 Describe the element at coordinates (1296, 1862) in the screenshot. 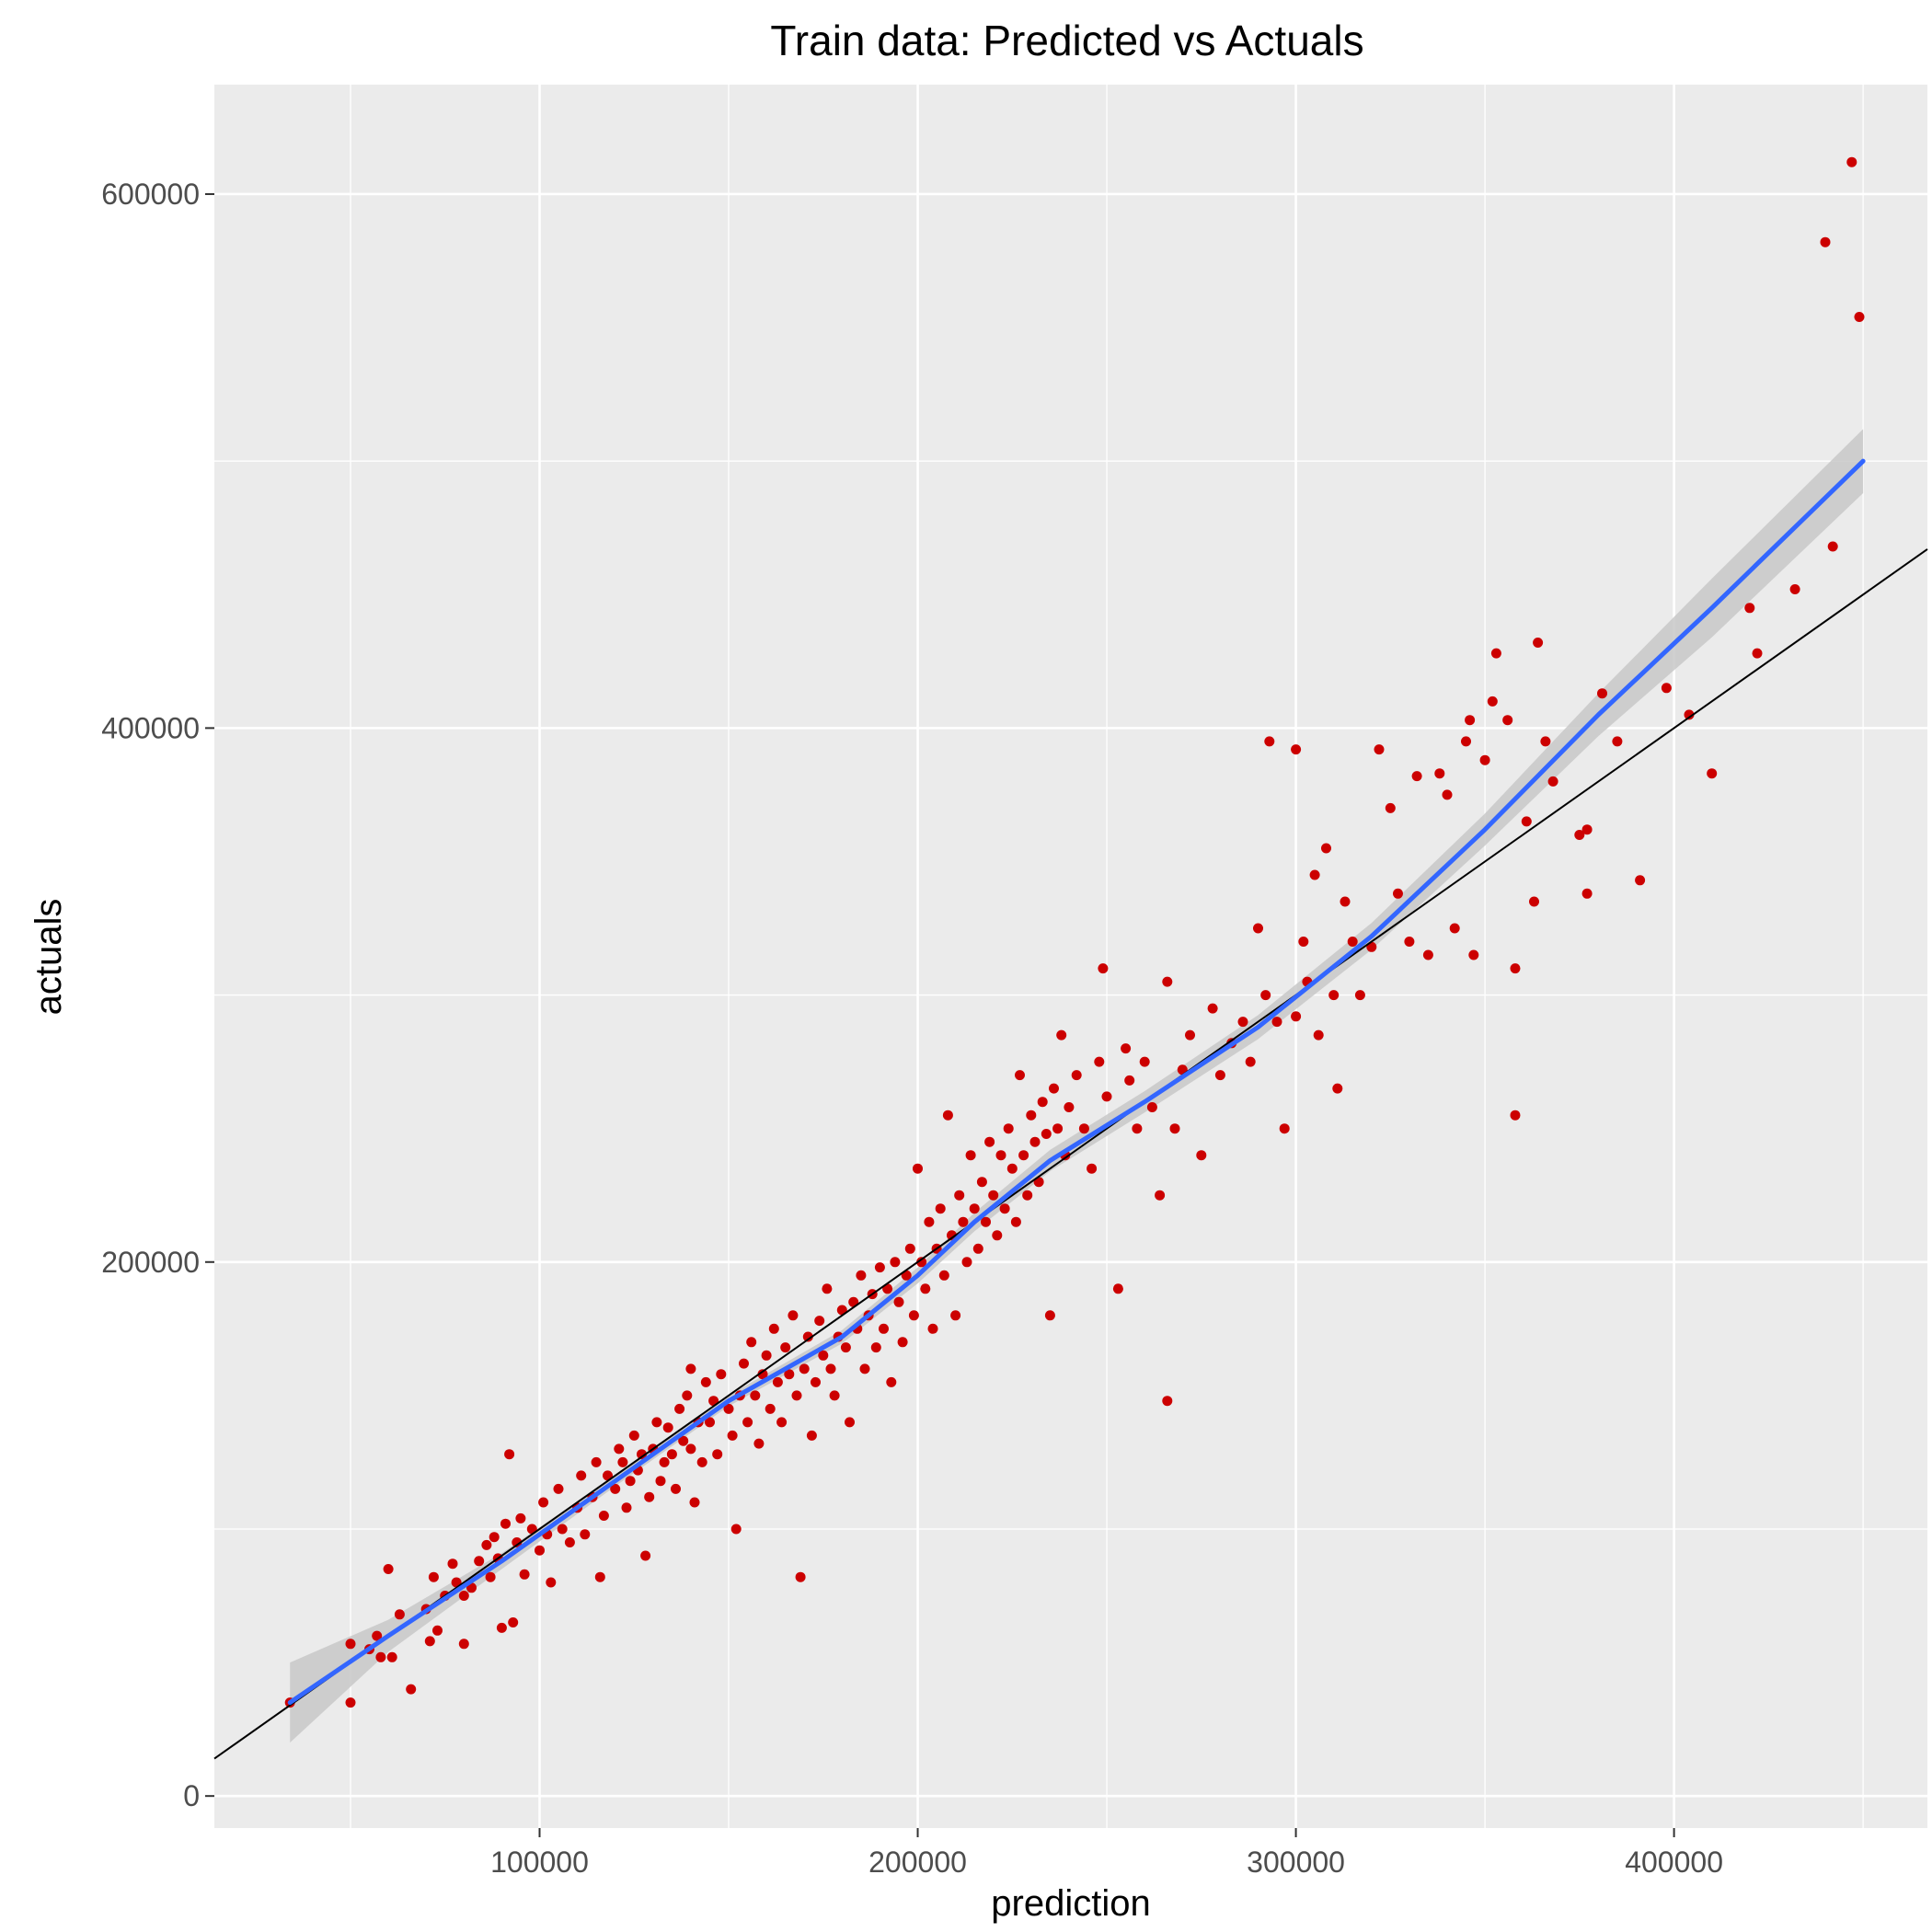

I see `x-tick-label: 300000` at that location.